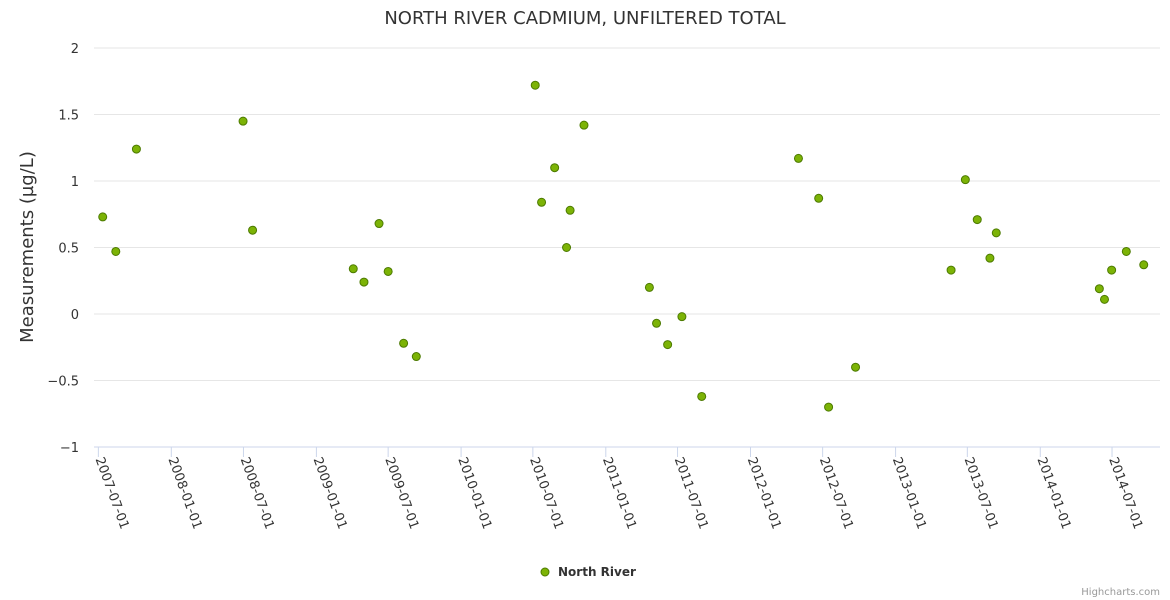 The width and height of the screenshot is (1170, 600). Describe the element at coordinates (330, 493) in the screenshot. I see `x-tick-label: 2009-01-01` at that location.